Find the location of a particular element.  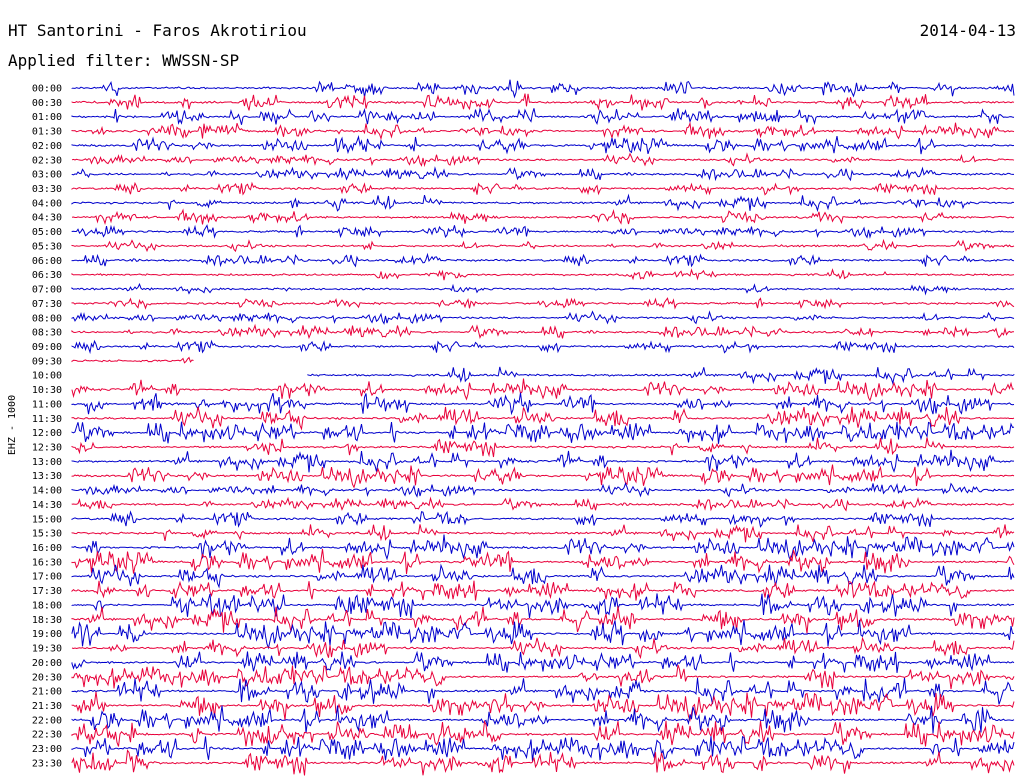

time-tick-label: 18:00 is located at coordinates (47, 606).